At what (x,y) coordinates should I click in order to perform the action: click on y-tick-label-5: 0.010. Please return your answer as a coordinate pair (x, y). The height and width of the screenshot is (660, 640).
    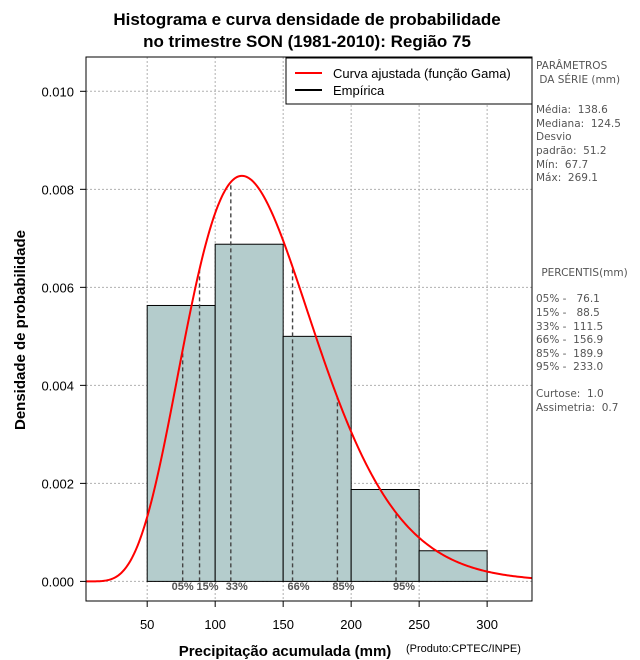
    Looking at the image, I should click on (57, 91).